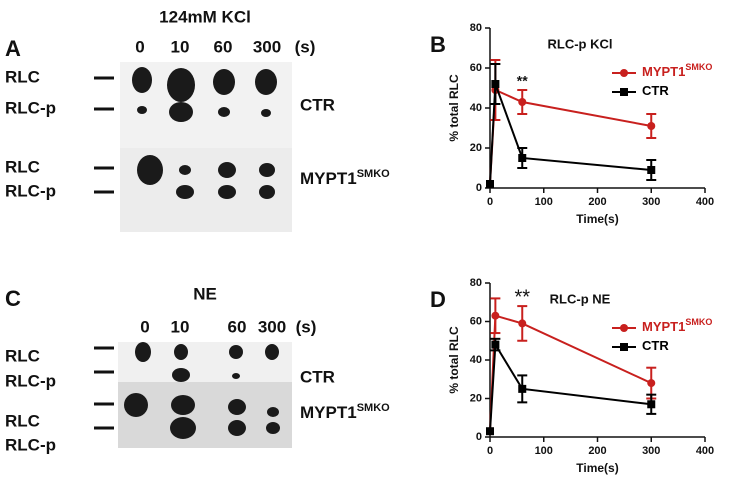 This screenshot has height=482, width=745. Describe the element at coordinates (438, 44) in the screenshot. I see `panel-letter: B` at that location.